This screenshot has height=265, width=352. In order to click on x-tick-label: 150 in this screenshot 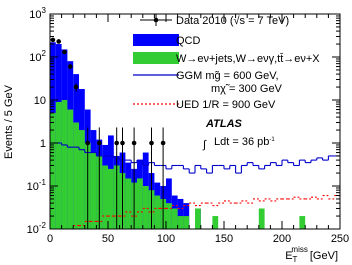, I will do `click(224, 239)`.